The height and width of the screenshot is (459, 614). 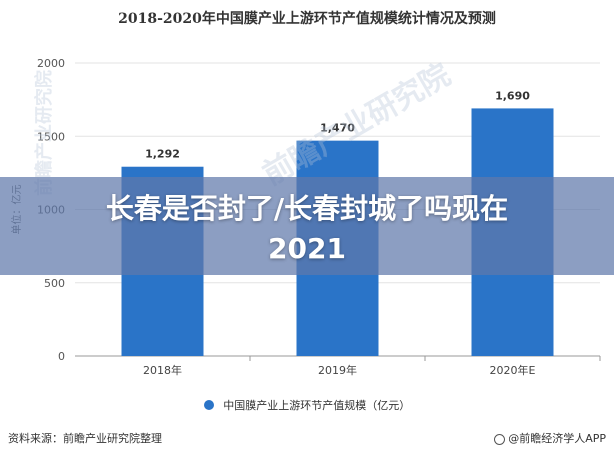 I want to click on y-tick-label: 1500, so click(x=51, y=136).